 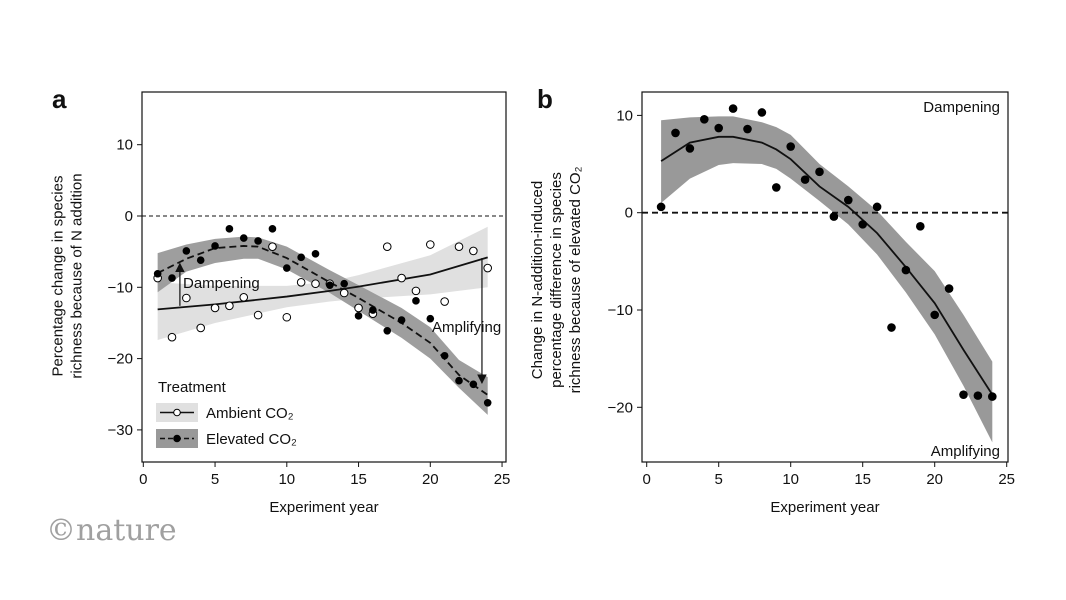 What do you see at coordinates (466, 327) in the screenshot?
I see `amplifying-label: Amplifying` at bounding box center [466, 327].